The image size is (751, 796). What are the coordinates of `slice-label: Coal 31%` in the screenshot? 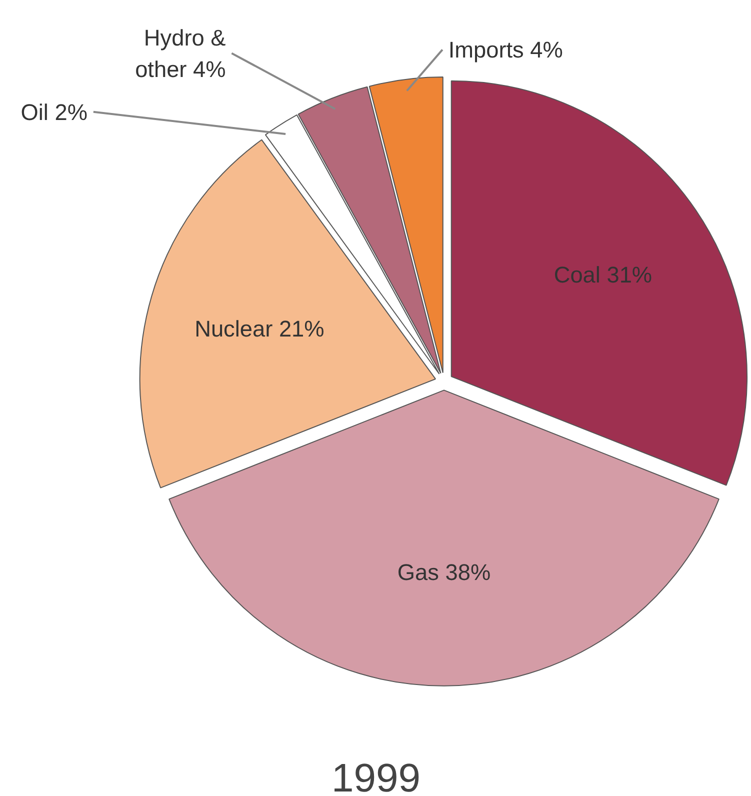 It's located at (603, 274).